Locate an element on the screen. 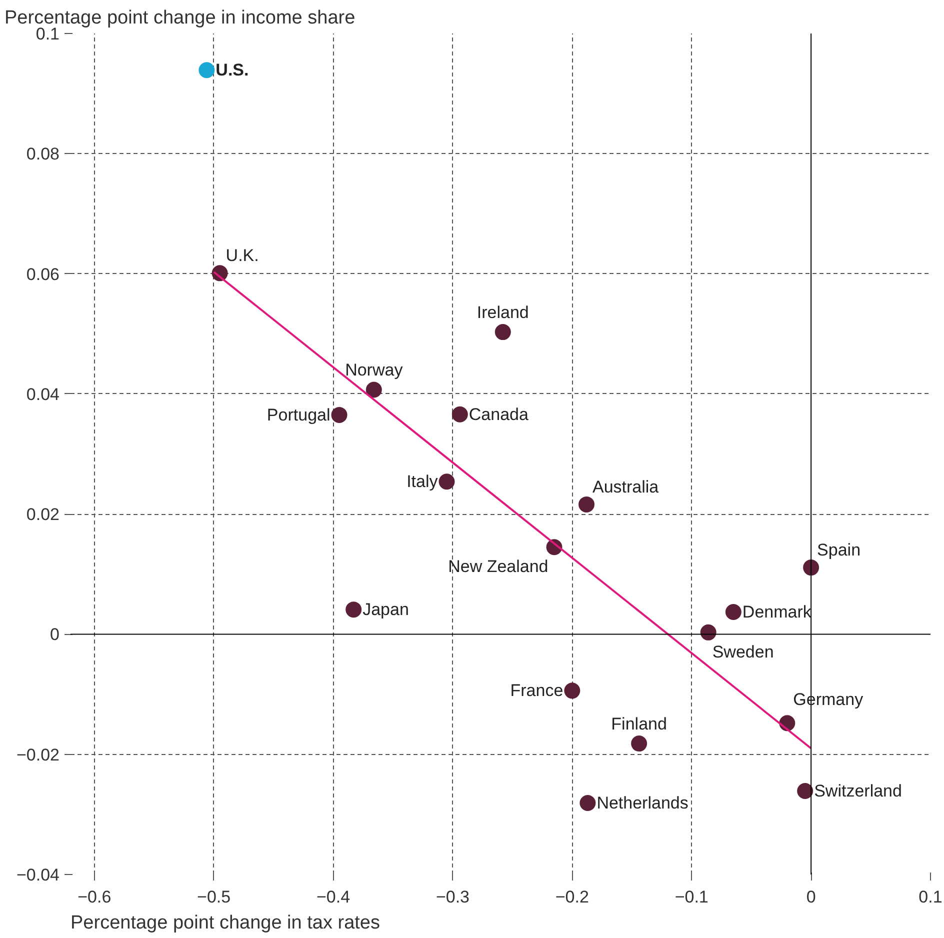 Image resolution: width=944 pixels, height=938 pixels. x-axis-title: Percentage point change in tax rates is located at coordinates (225, 923).